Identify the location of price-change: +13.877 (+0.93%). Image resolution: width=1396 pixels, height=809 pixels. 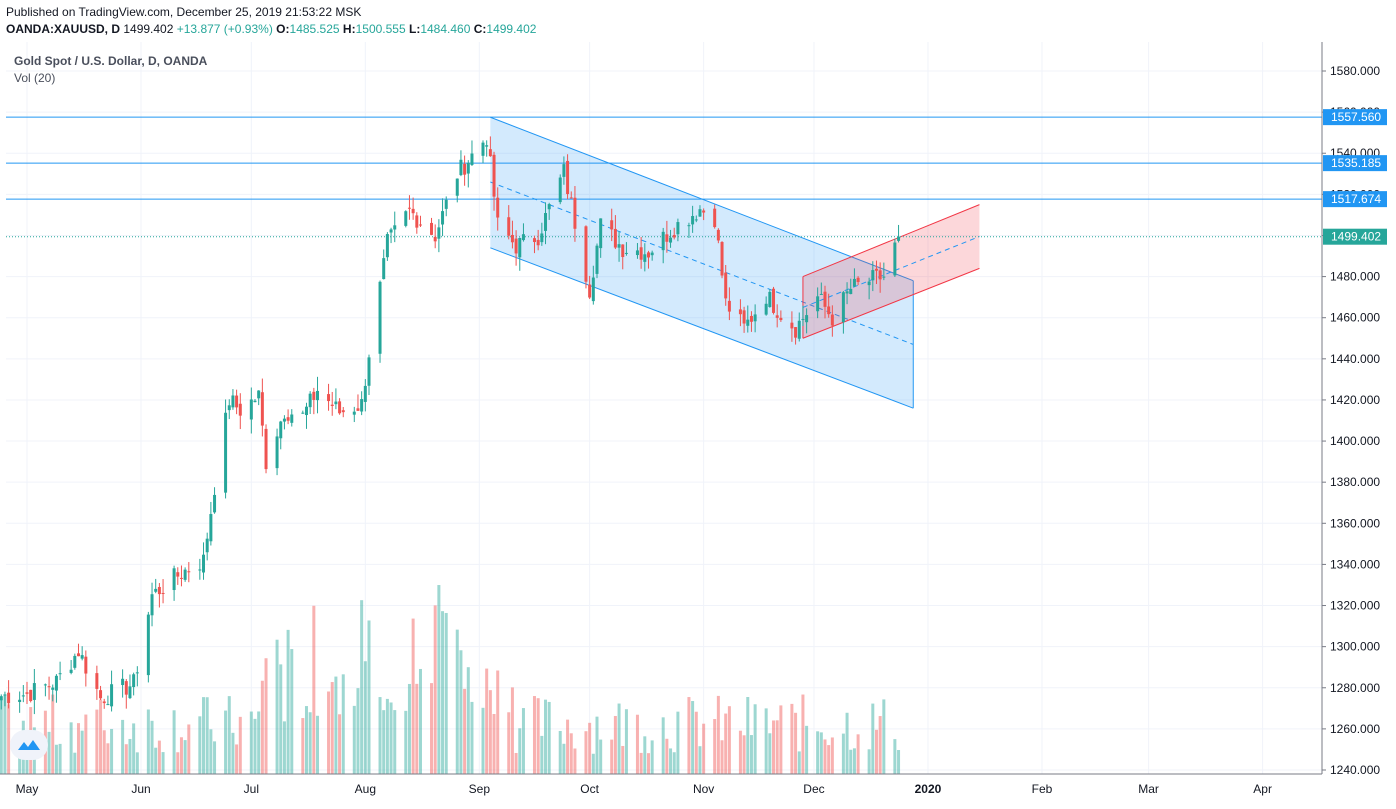
(224, 29).